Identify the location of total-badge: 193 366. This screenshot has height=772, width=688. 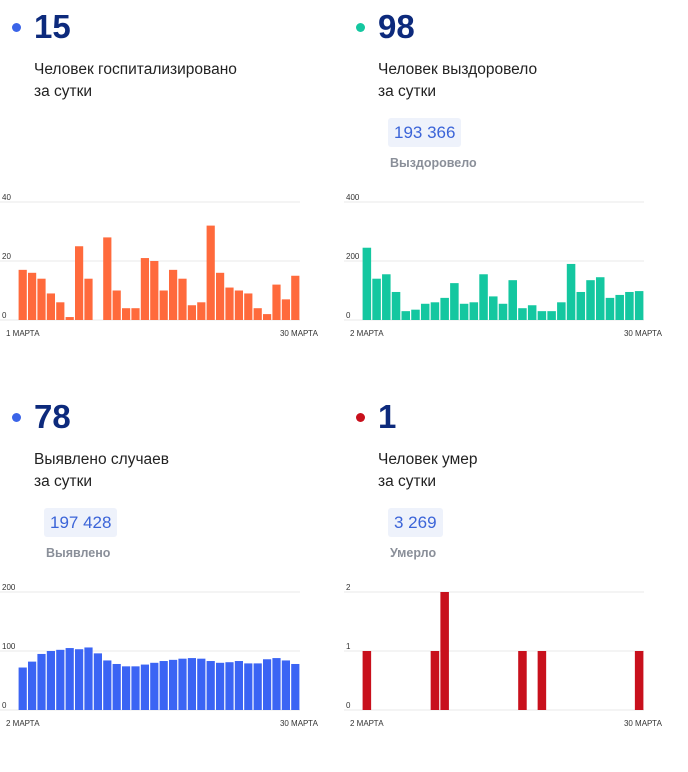
(425, 132).